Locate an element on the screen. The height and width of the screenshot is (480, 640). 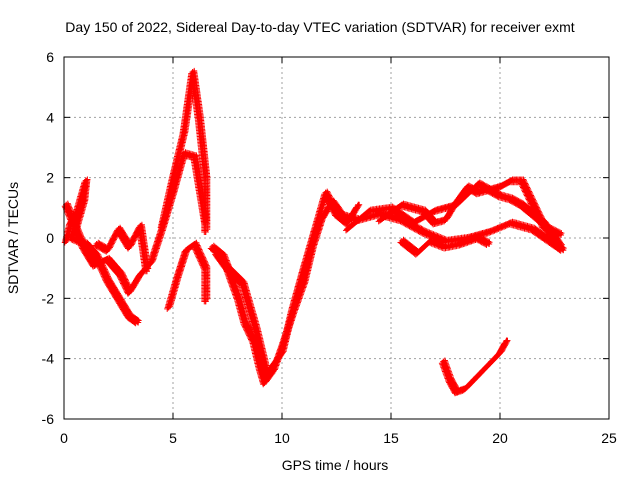
y-tick-label: 0 is located at coordinates (50, 238).